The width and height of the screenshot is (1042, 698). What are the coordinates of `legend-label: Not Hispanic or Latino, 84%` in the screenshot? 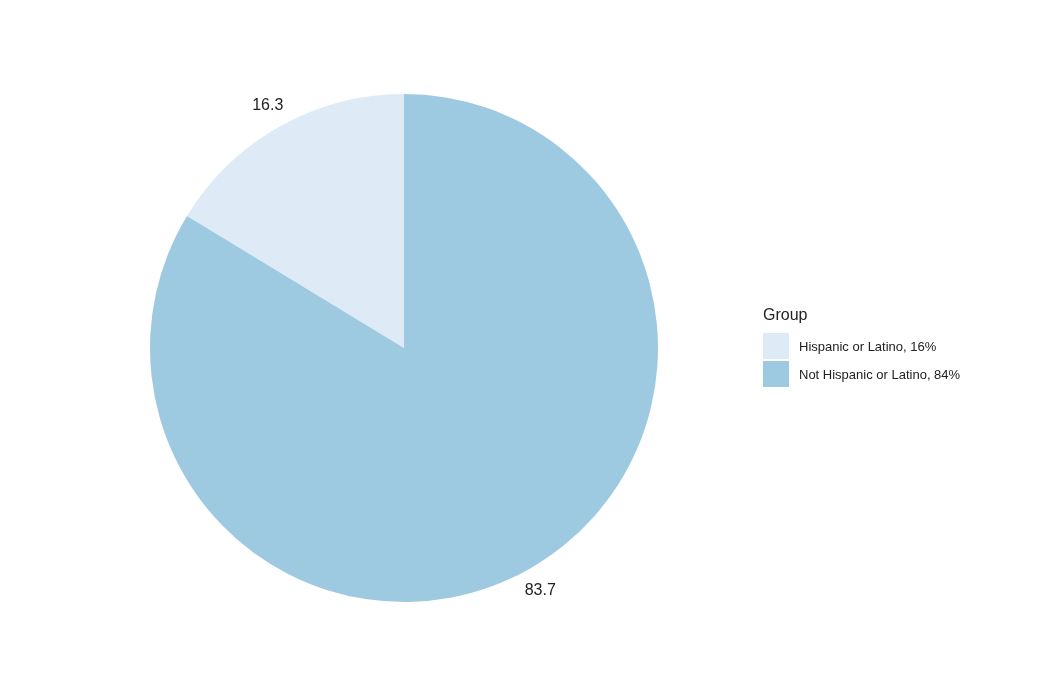 It's located at (880, 374).